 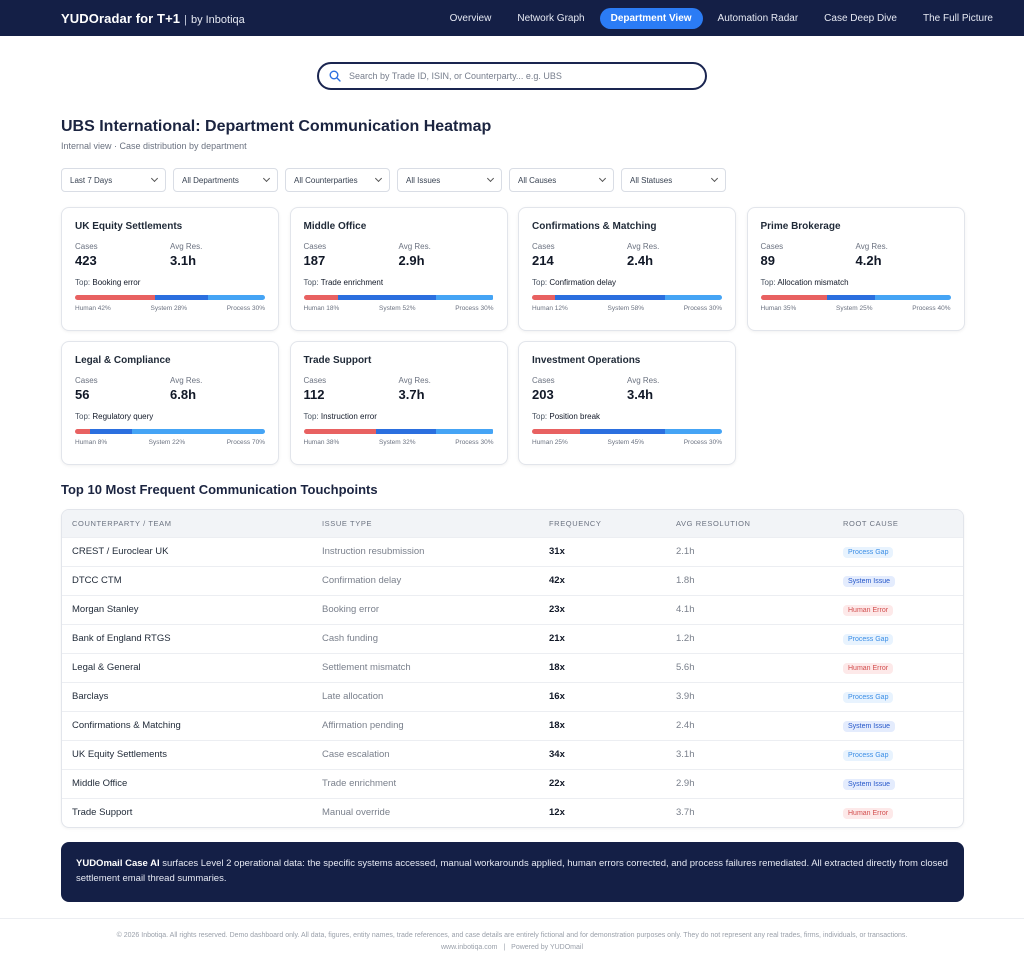 I want to click on cases-stat: Cases 56, so click(x=122, y=389).